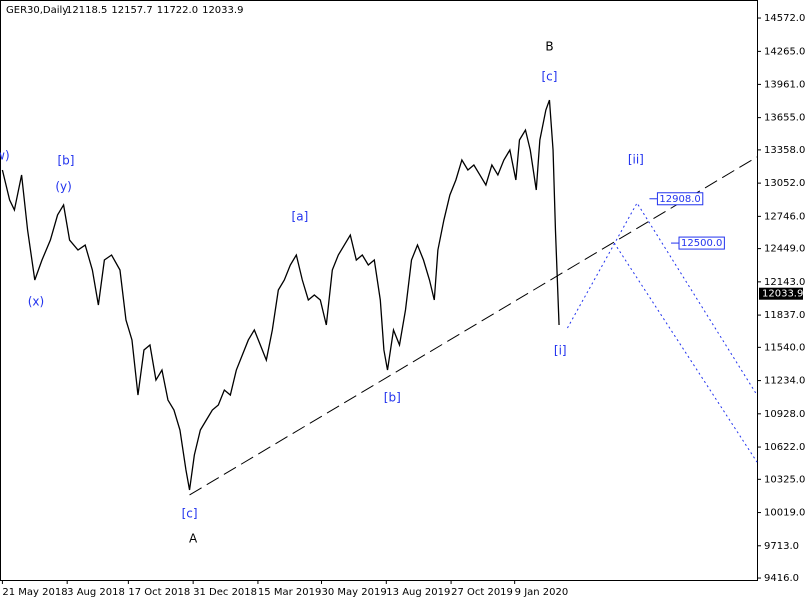  I want to click on y-tick-label: 13052.0, so click(784, 183).